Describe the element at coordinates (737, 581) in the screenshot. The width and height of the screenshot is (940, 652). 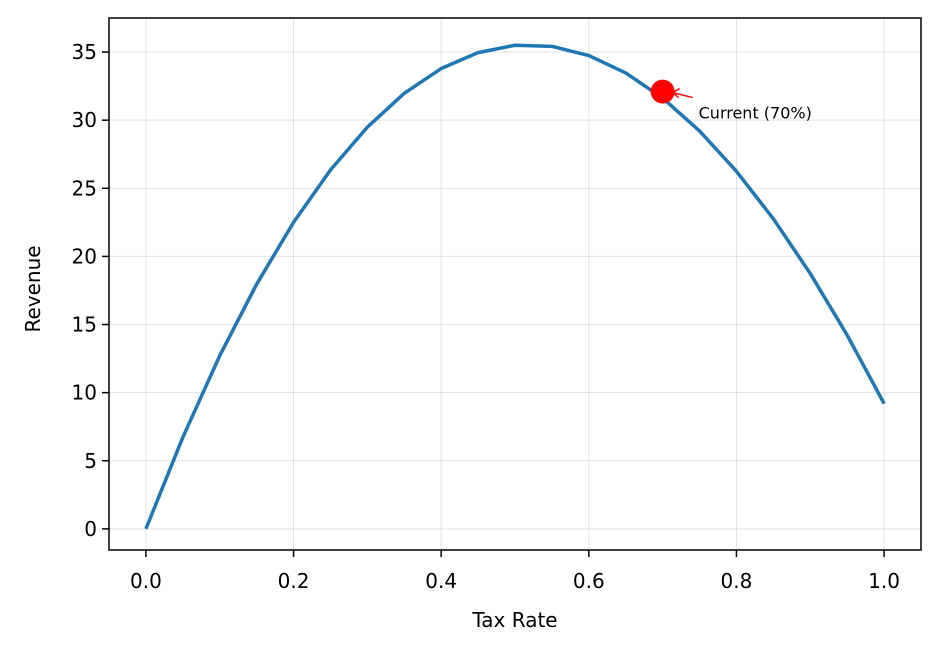
I see `x-tick-label: 0.8` at that location.